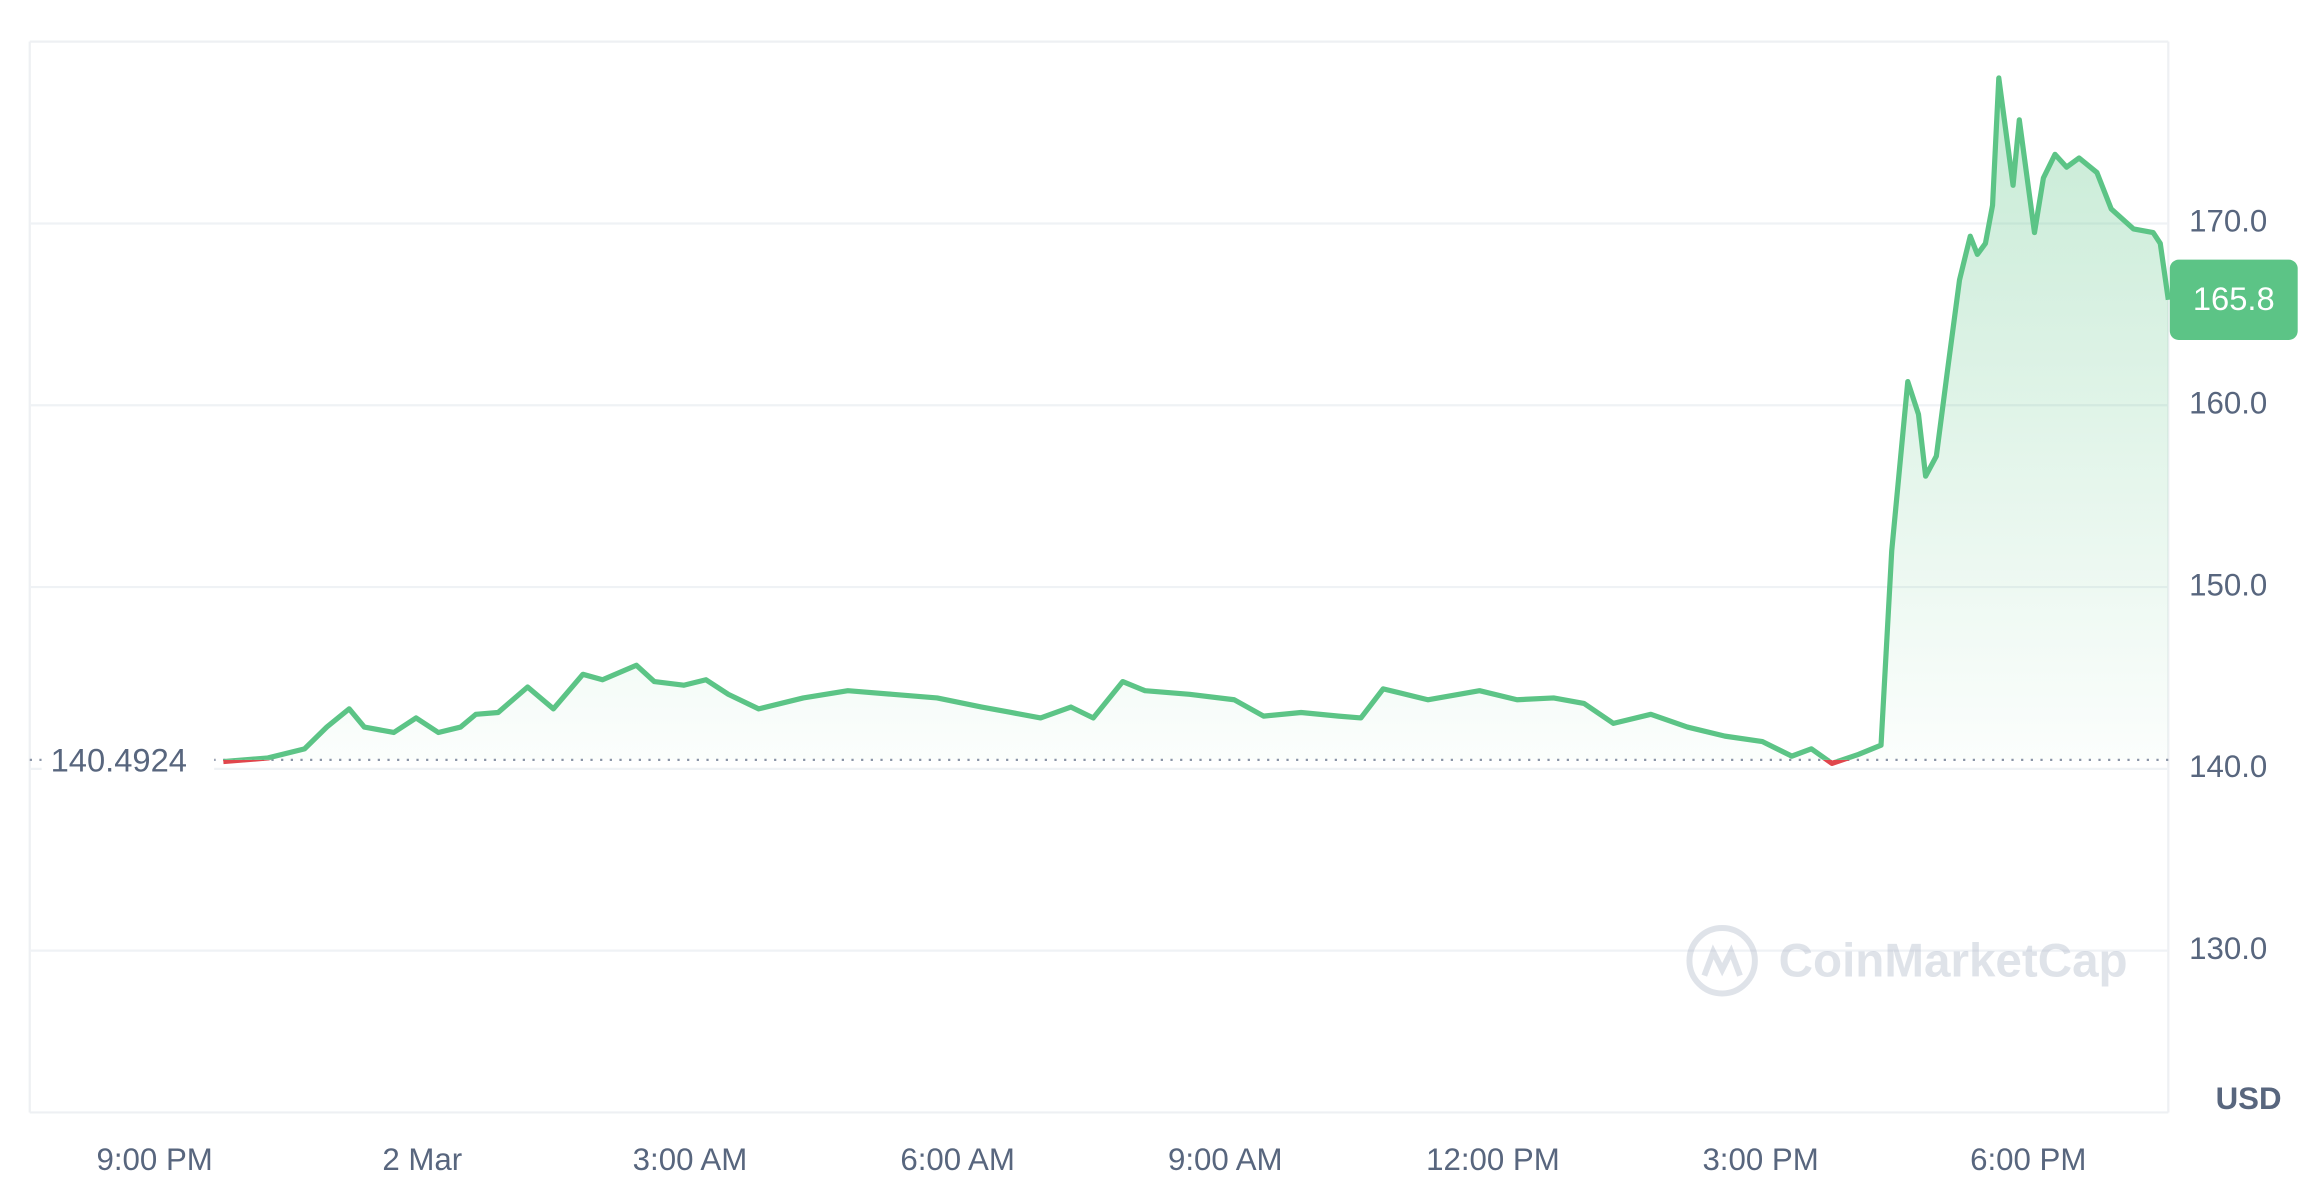  Describe the element at coordinates (2249, 1098) in the screenshot. I see `y-axis-label: USD` at that location.